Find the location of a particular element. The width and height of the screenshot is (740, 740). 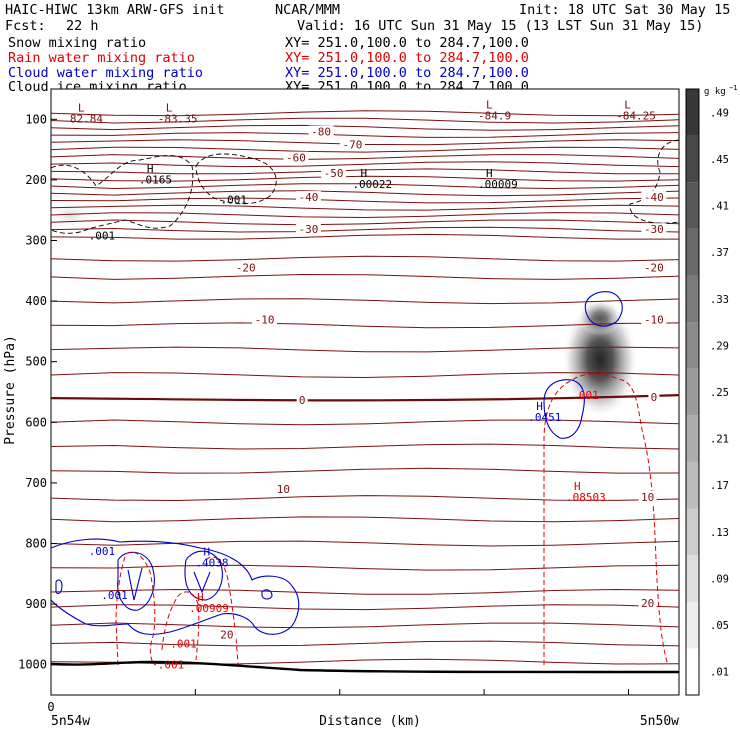

temperature-label: 0 is located at coordinates (302, 400).